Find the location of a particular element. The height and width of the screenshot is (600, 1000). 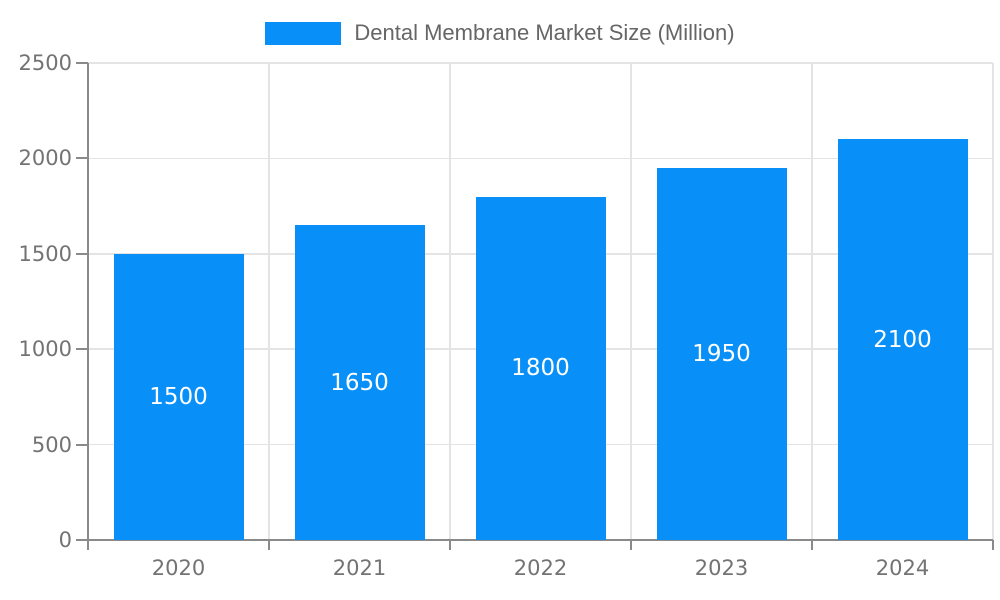

y-tick-label-0: 0 is located at coordinates (65, 540).